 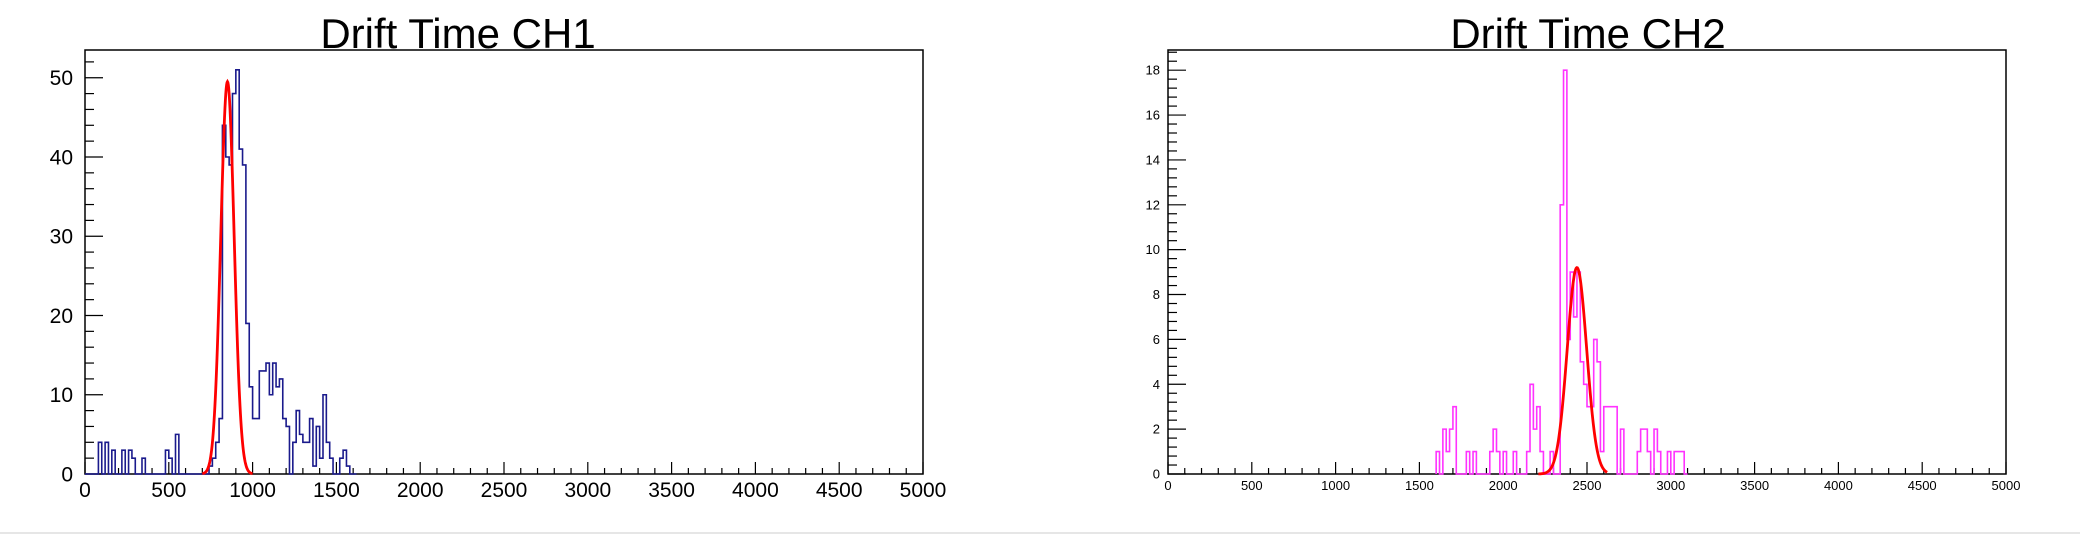 I want to click on x-tick-label: 0, so click(x=85, y=490).